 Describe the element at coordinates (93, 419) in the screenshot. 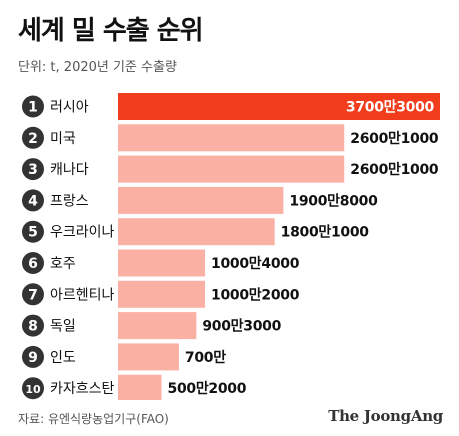

I see `source-note: 자료: 유엔식량농업기구(FAO)` at that location.